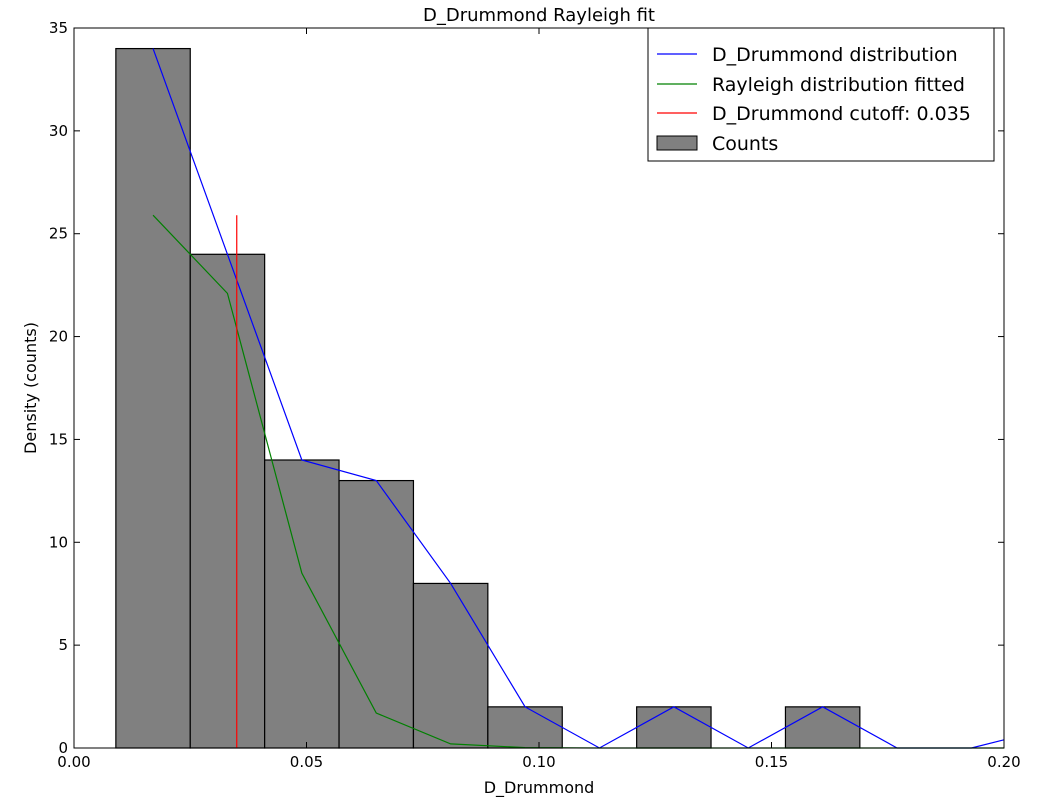  Describe the element at coordinates (745, 144) in the screenshot. I see `legend-label-bars: Counts` at that location.